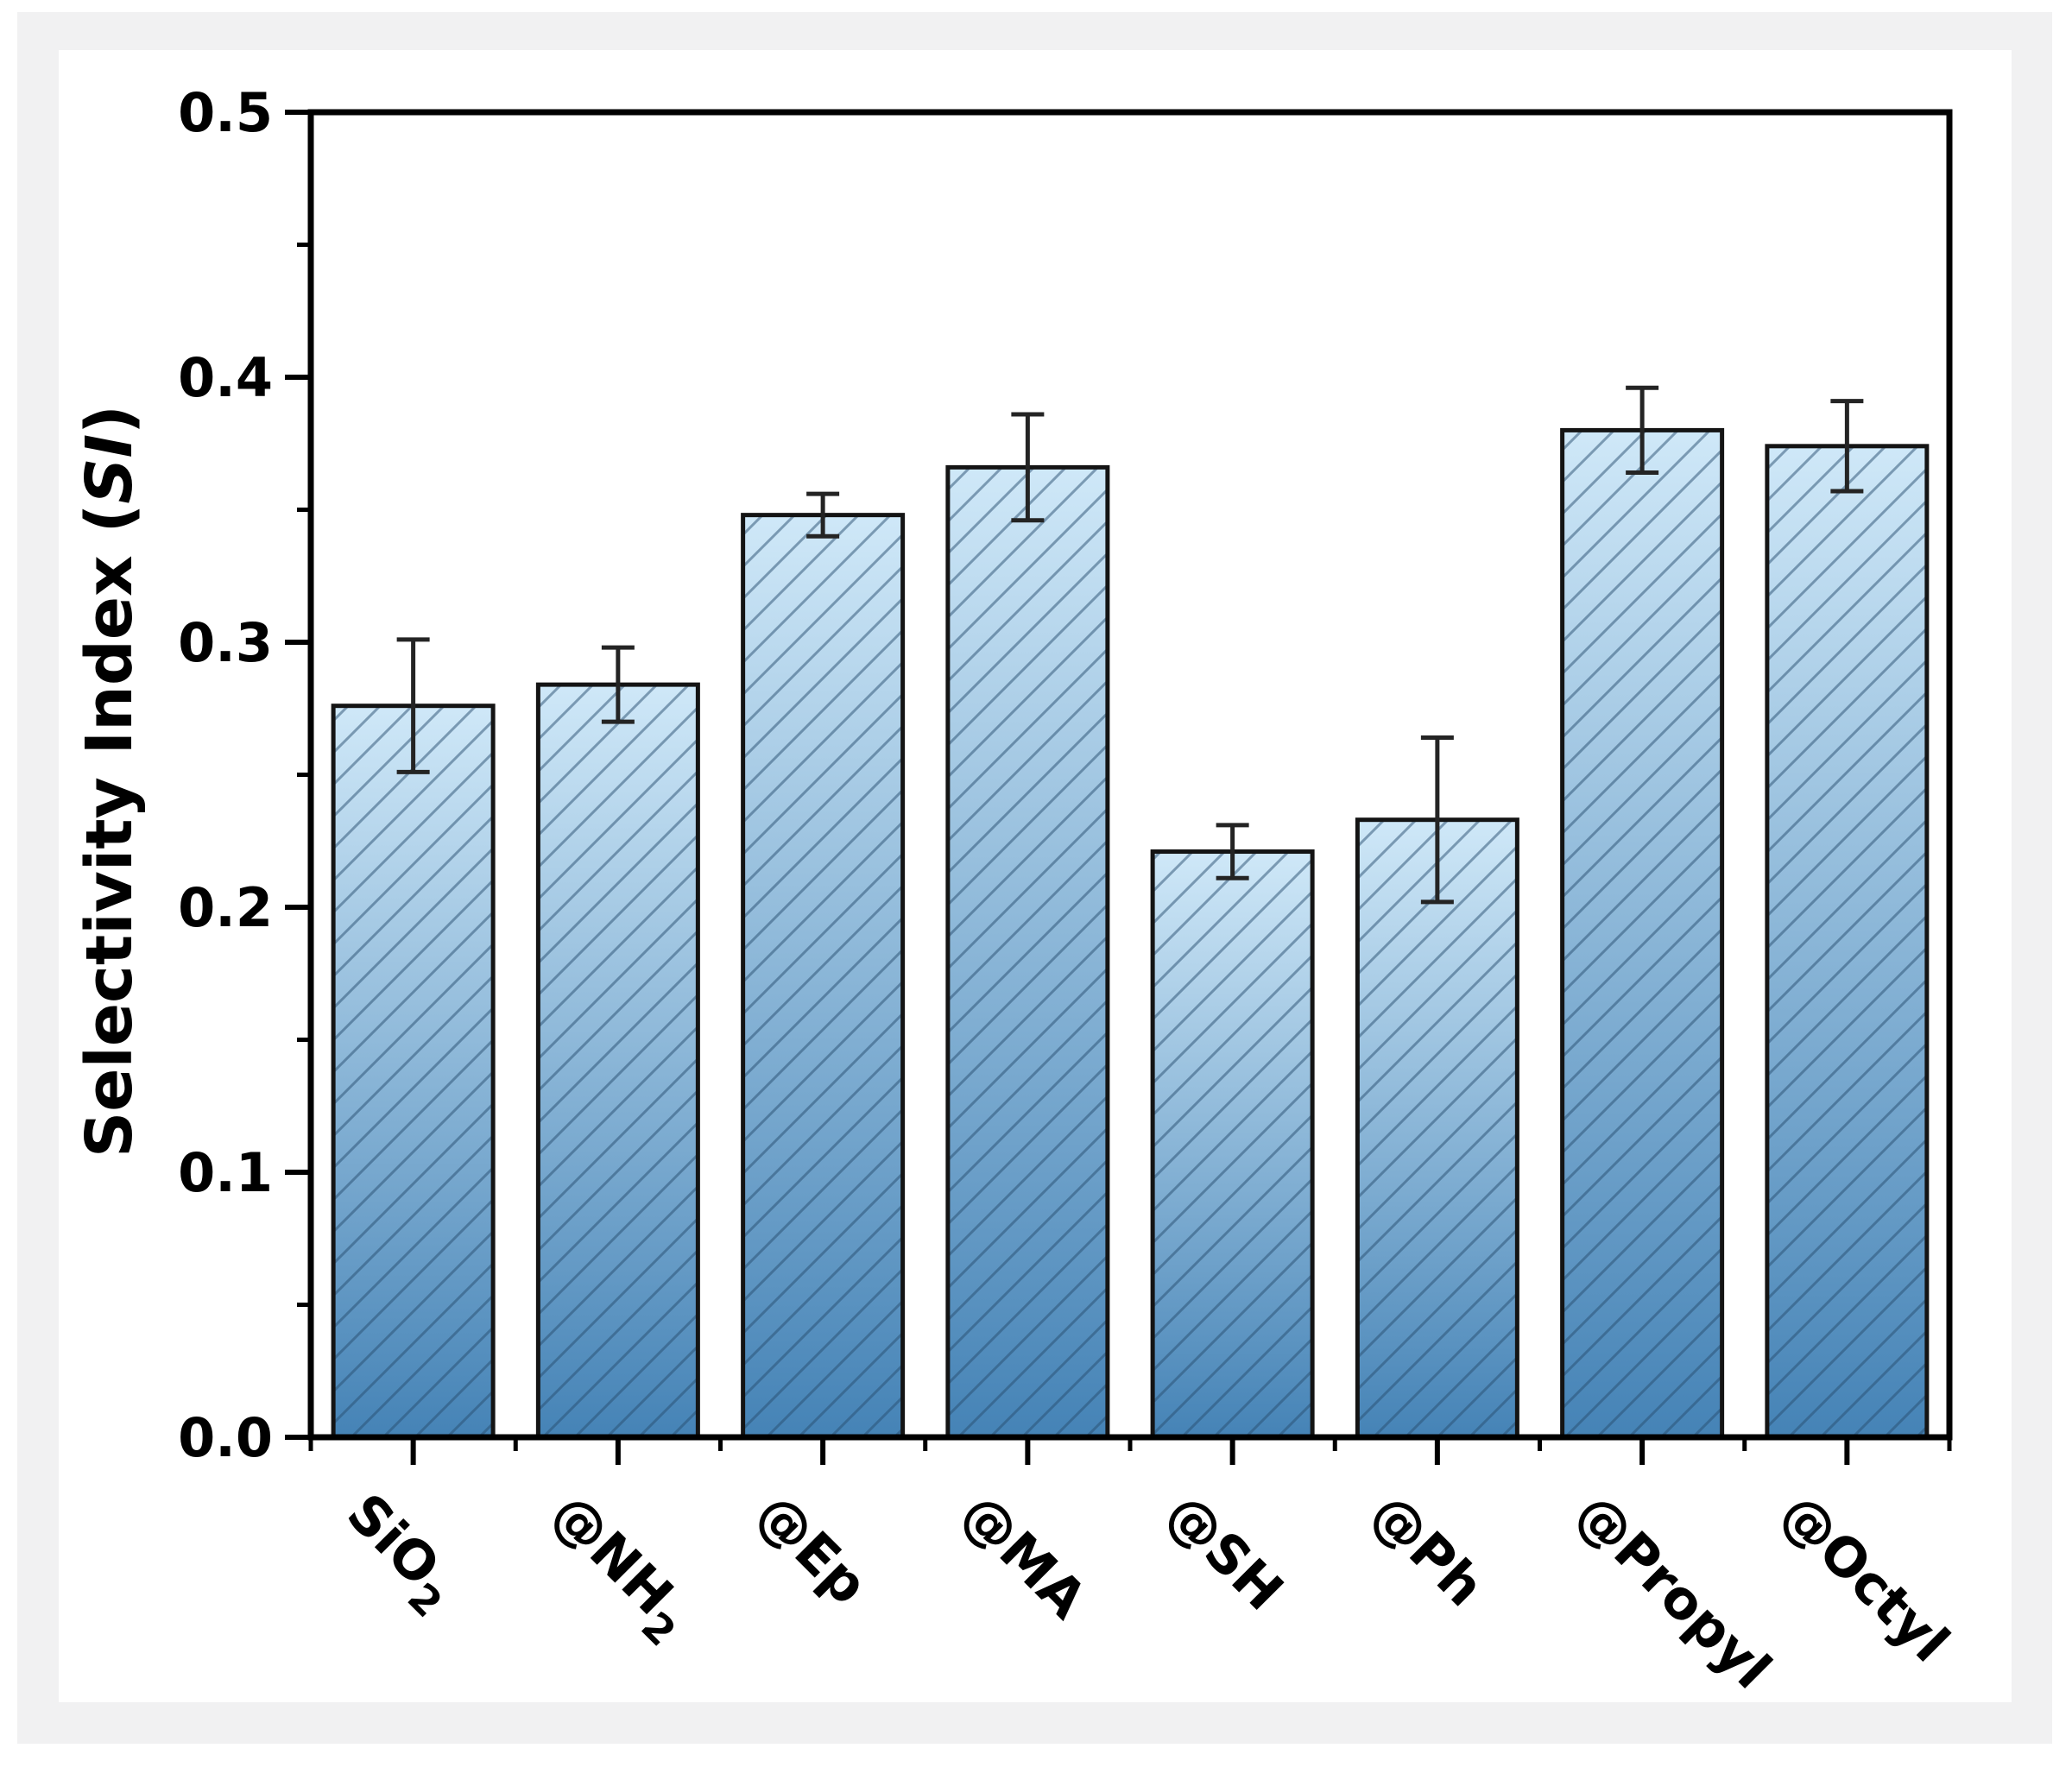 This screenshot has width=2072, height=1767. I want to click on y-tick-label: 0.2, so click(225, 907).